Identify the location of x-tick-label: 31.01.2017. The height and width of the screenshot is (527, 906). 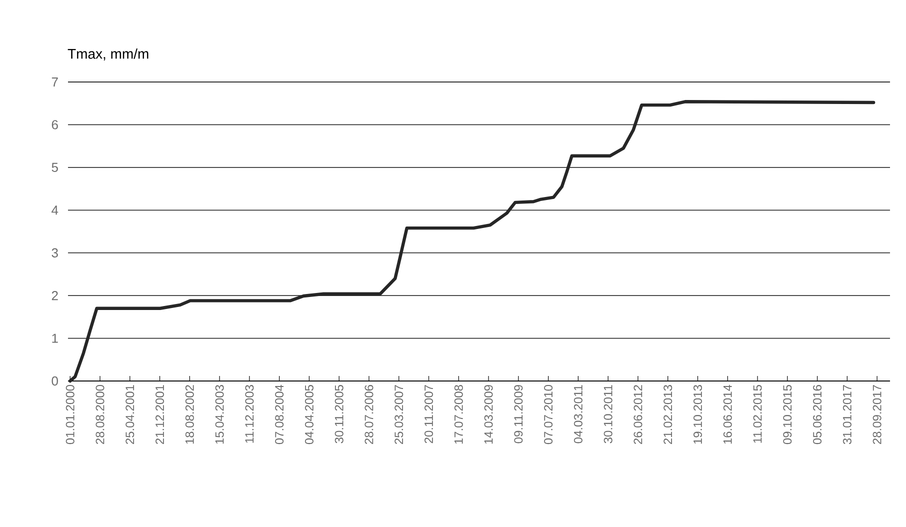
(847, 414).